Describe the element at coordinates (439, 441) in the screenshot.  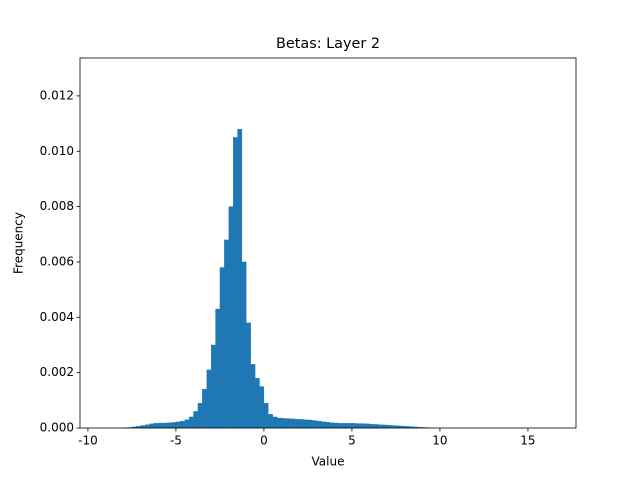
I see `x-tick-label: 10` at that location.